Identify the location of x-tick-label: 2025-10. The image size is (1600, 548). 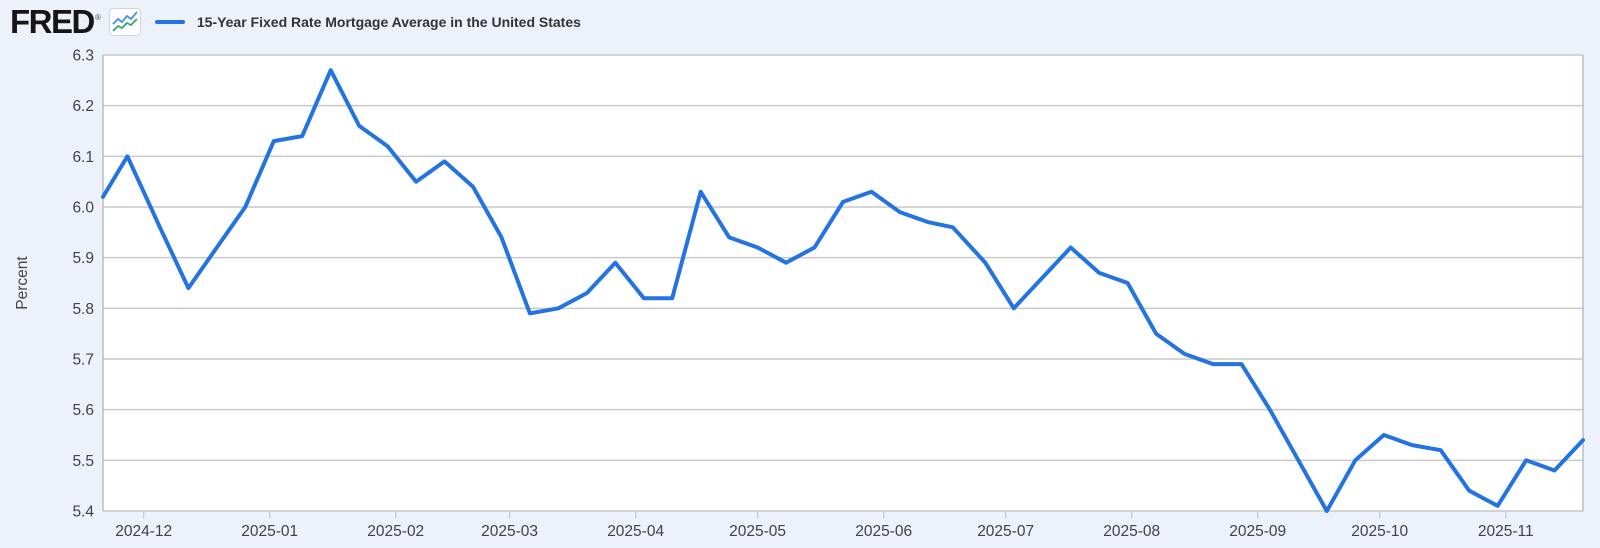
(1379, 531).